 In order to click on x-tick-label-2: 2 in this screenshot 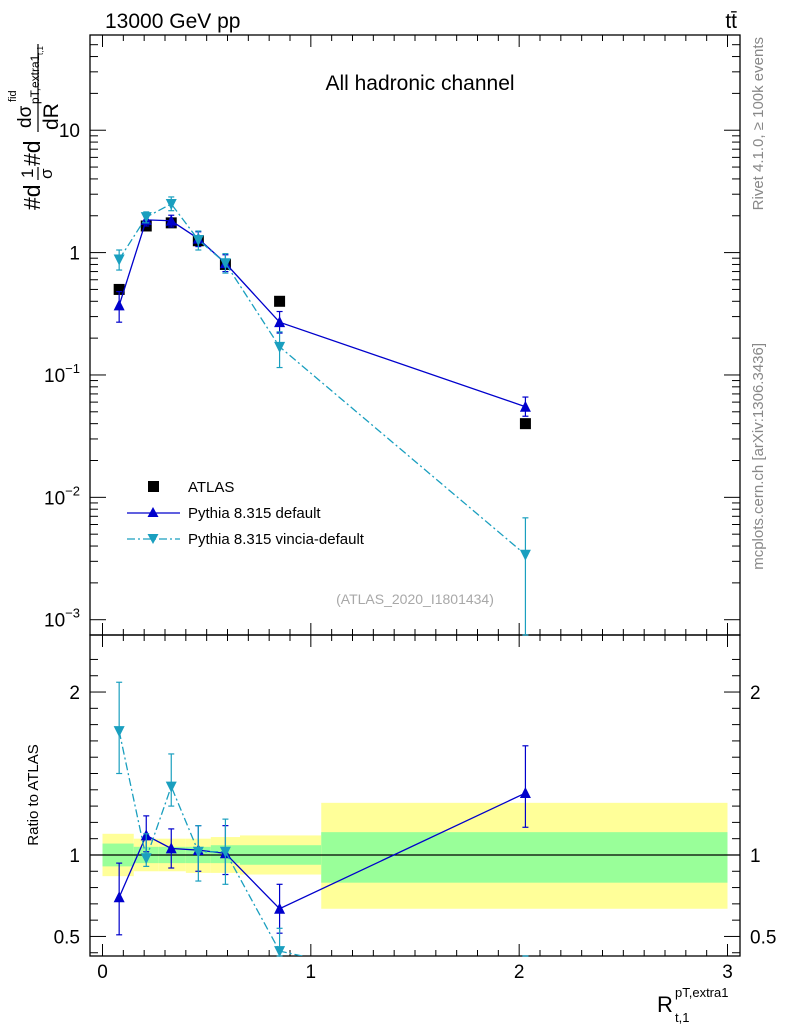, I will do `click(519, 972)`.